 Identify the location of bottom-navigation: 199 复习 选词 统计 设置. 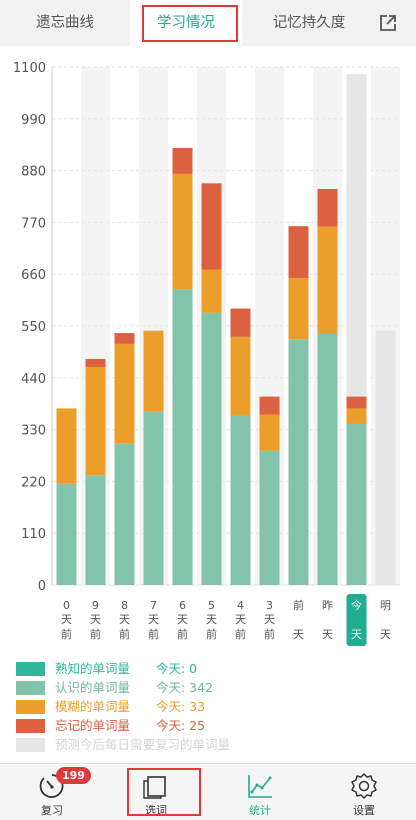
(208, 791).